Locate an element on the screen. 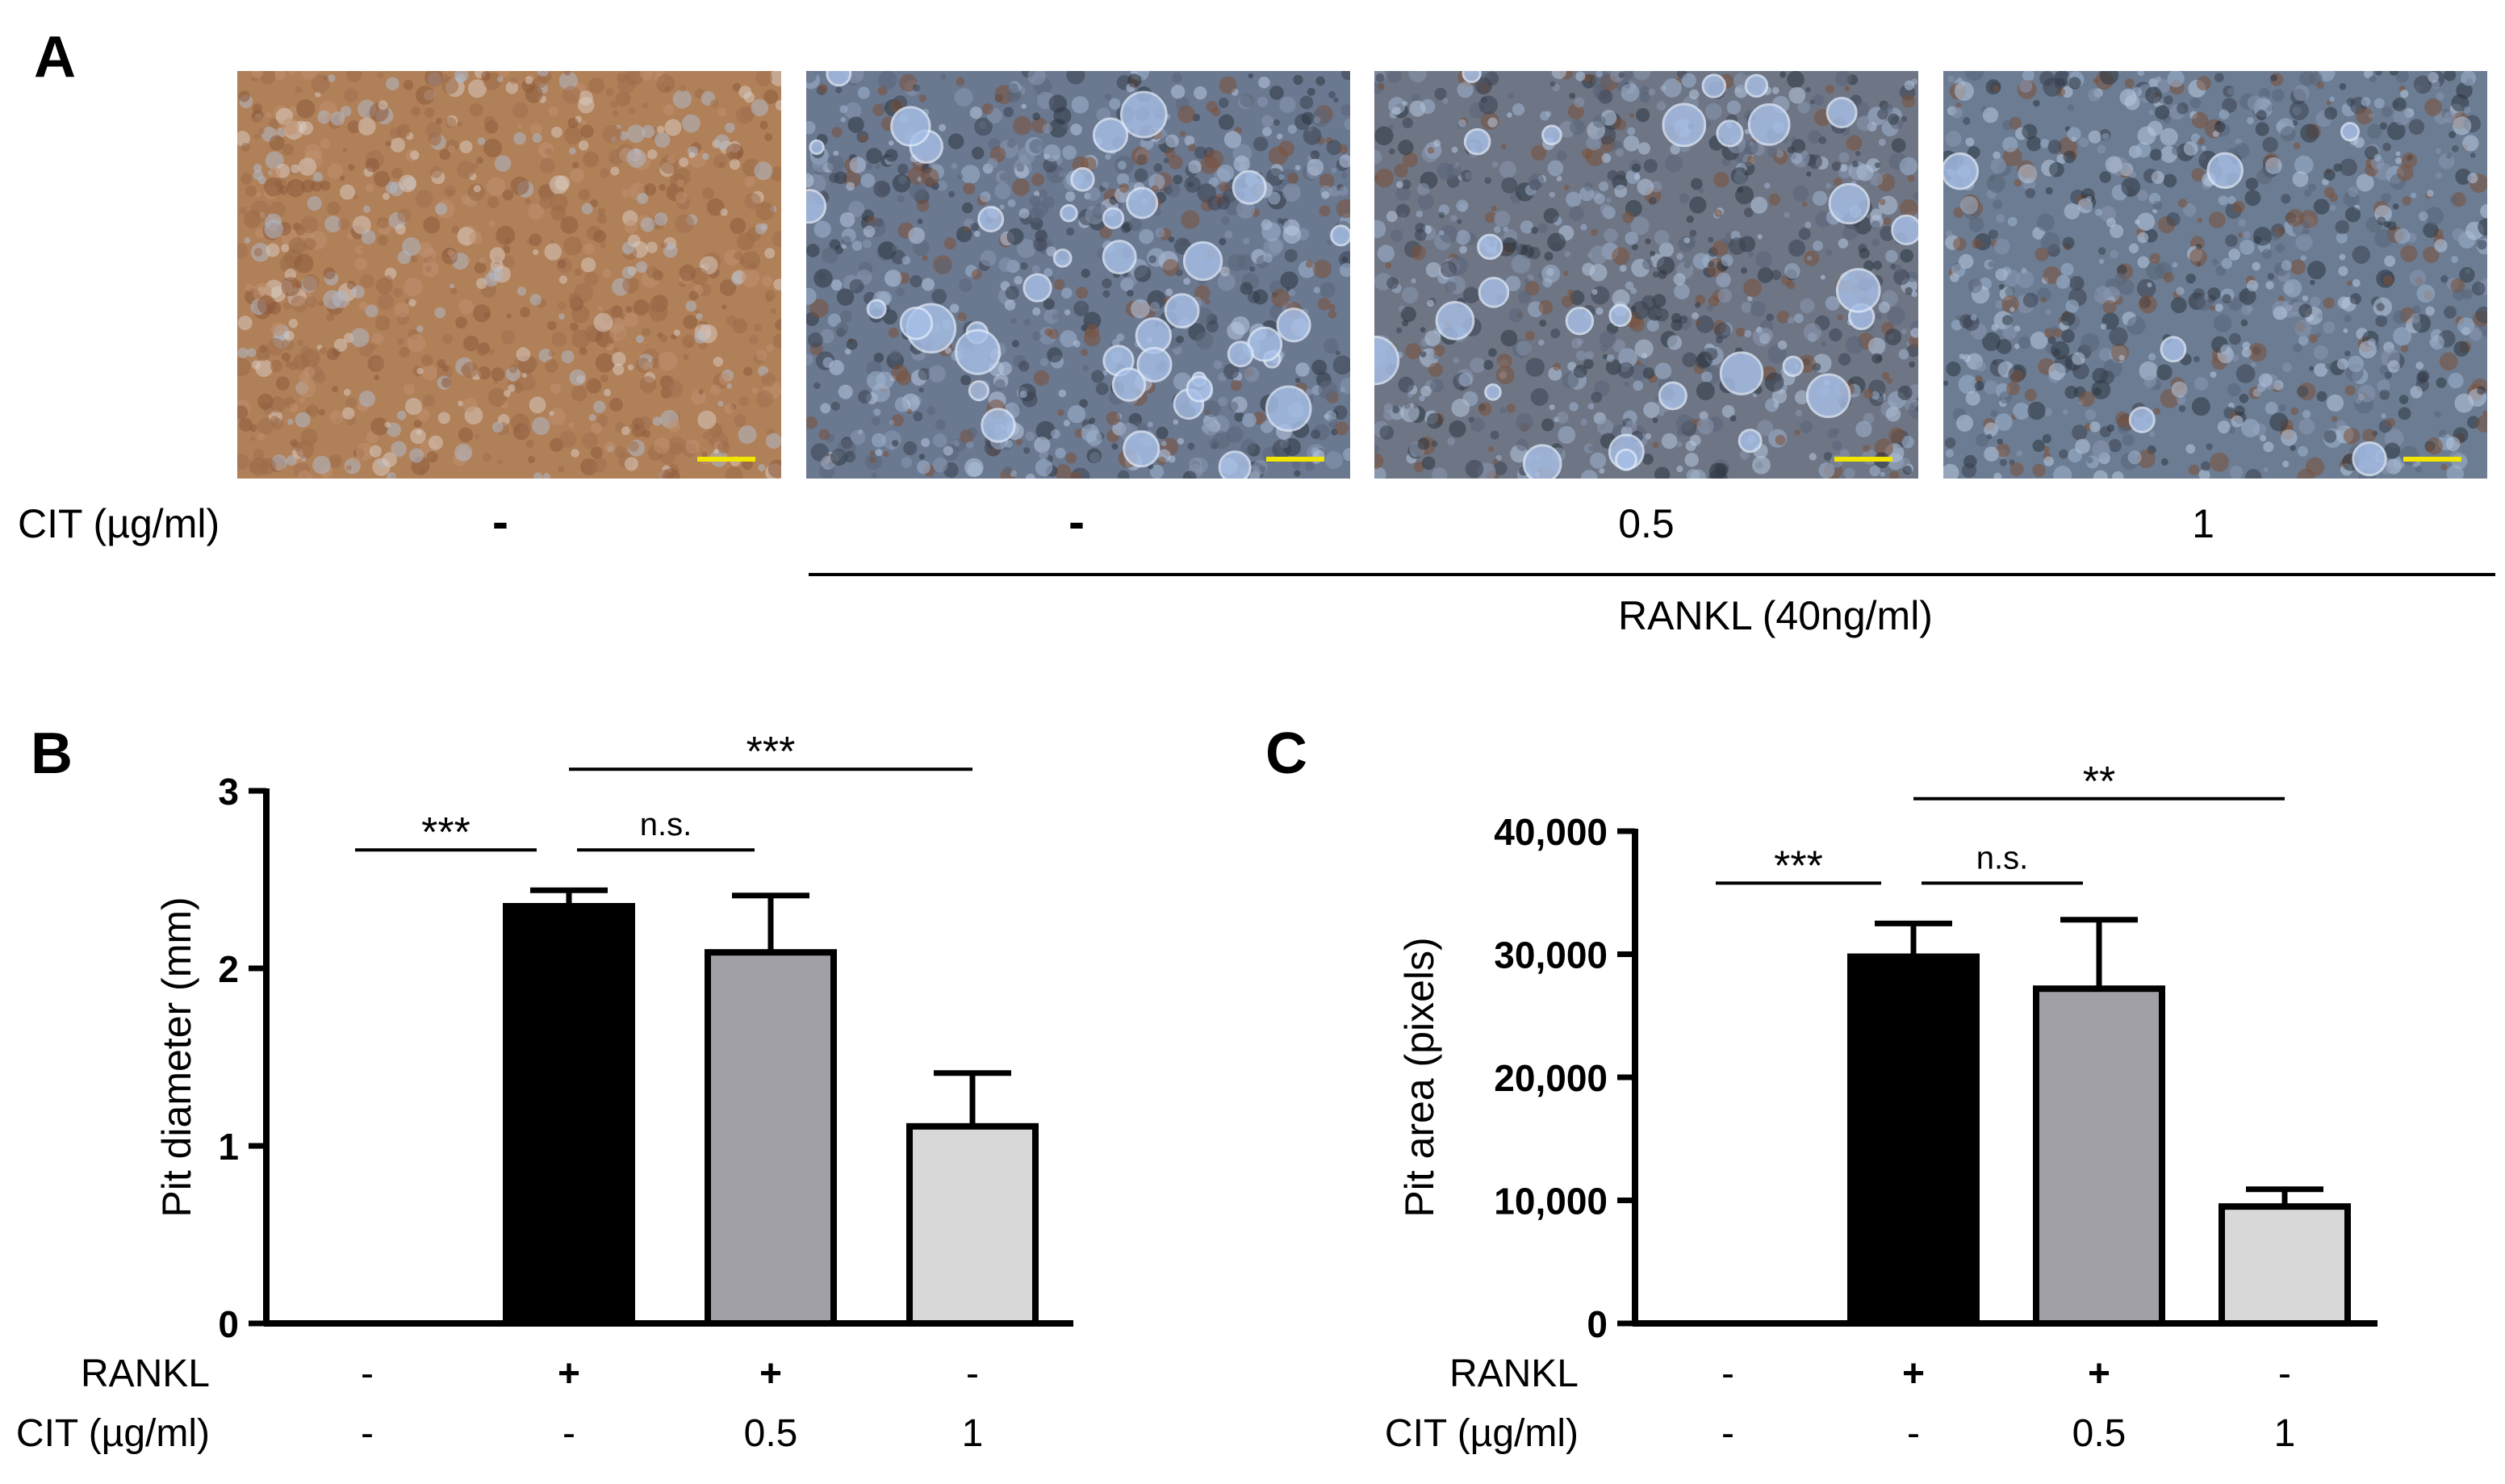 The image size is (2505, 1484). row-value: - is located at coordinates (568, 1433).